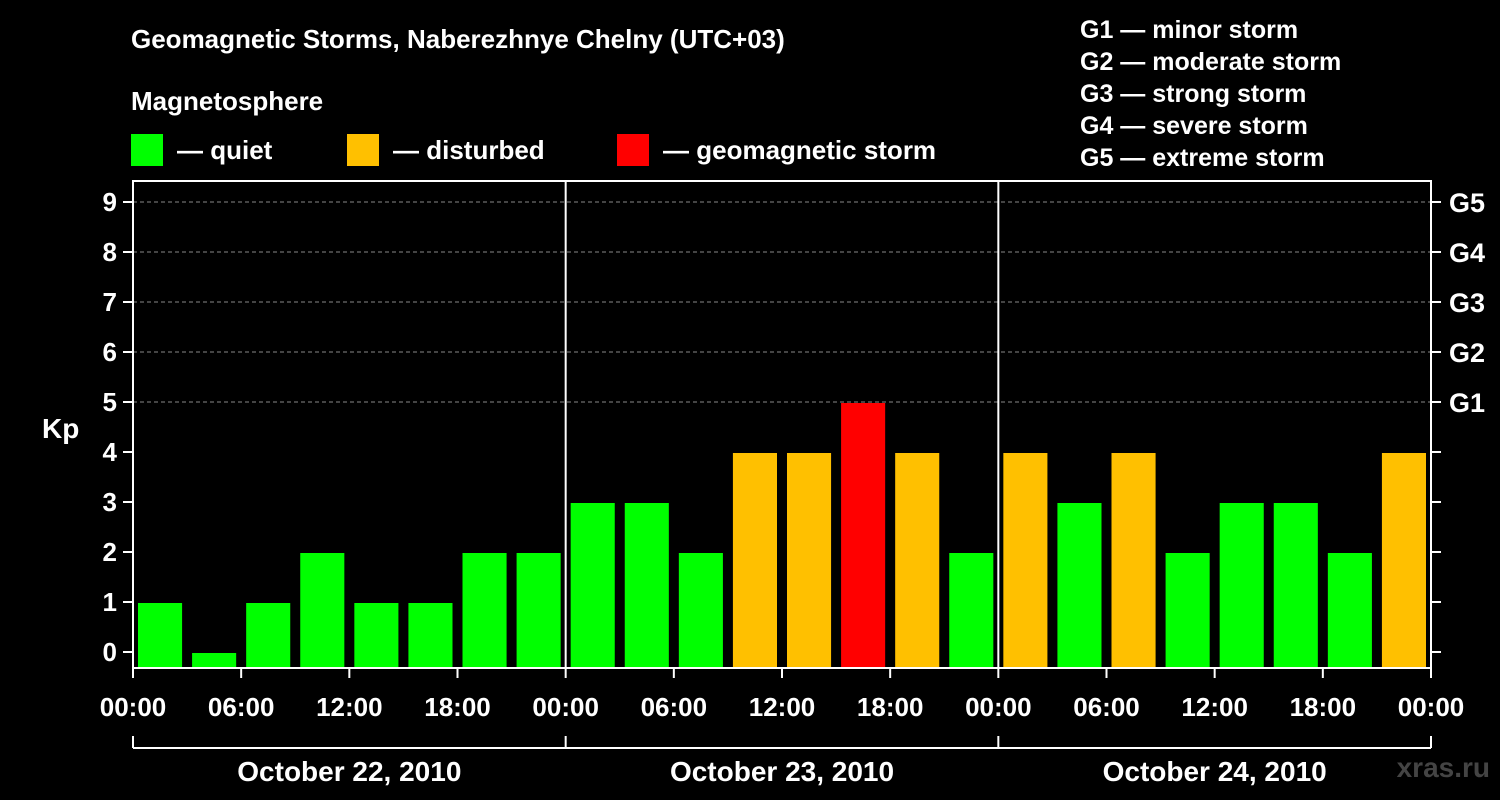  Describe the element at coordinates (1202, 158) in the screenshot. I see `g-legend-item: G5 — extreme storm` at that location.